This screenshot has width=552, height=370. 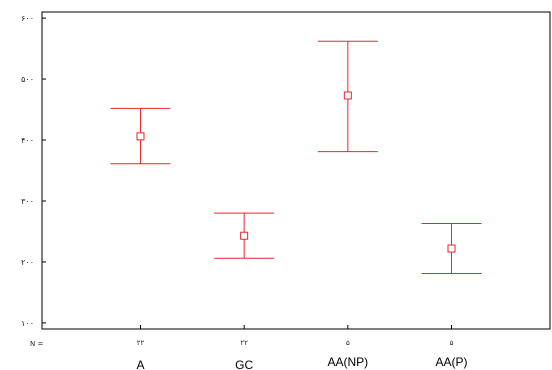 I want to click on category-label: A, so click(x=140, y=364).